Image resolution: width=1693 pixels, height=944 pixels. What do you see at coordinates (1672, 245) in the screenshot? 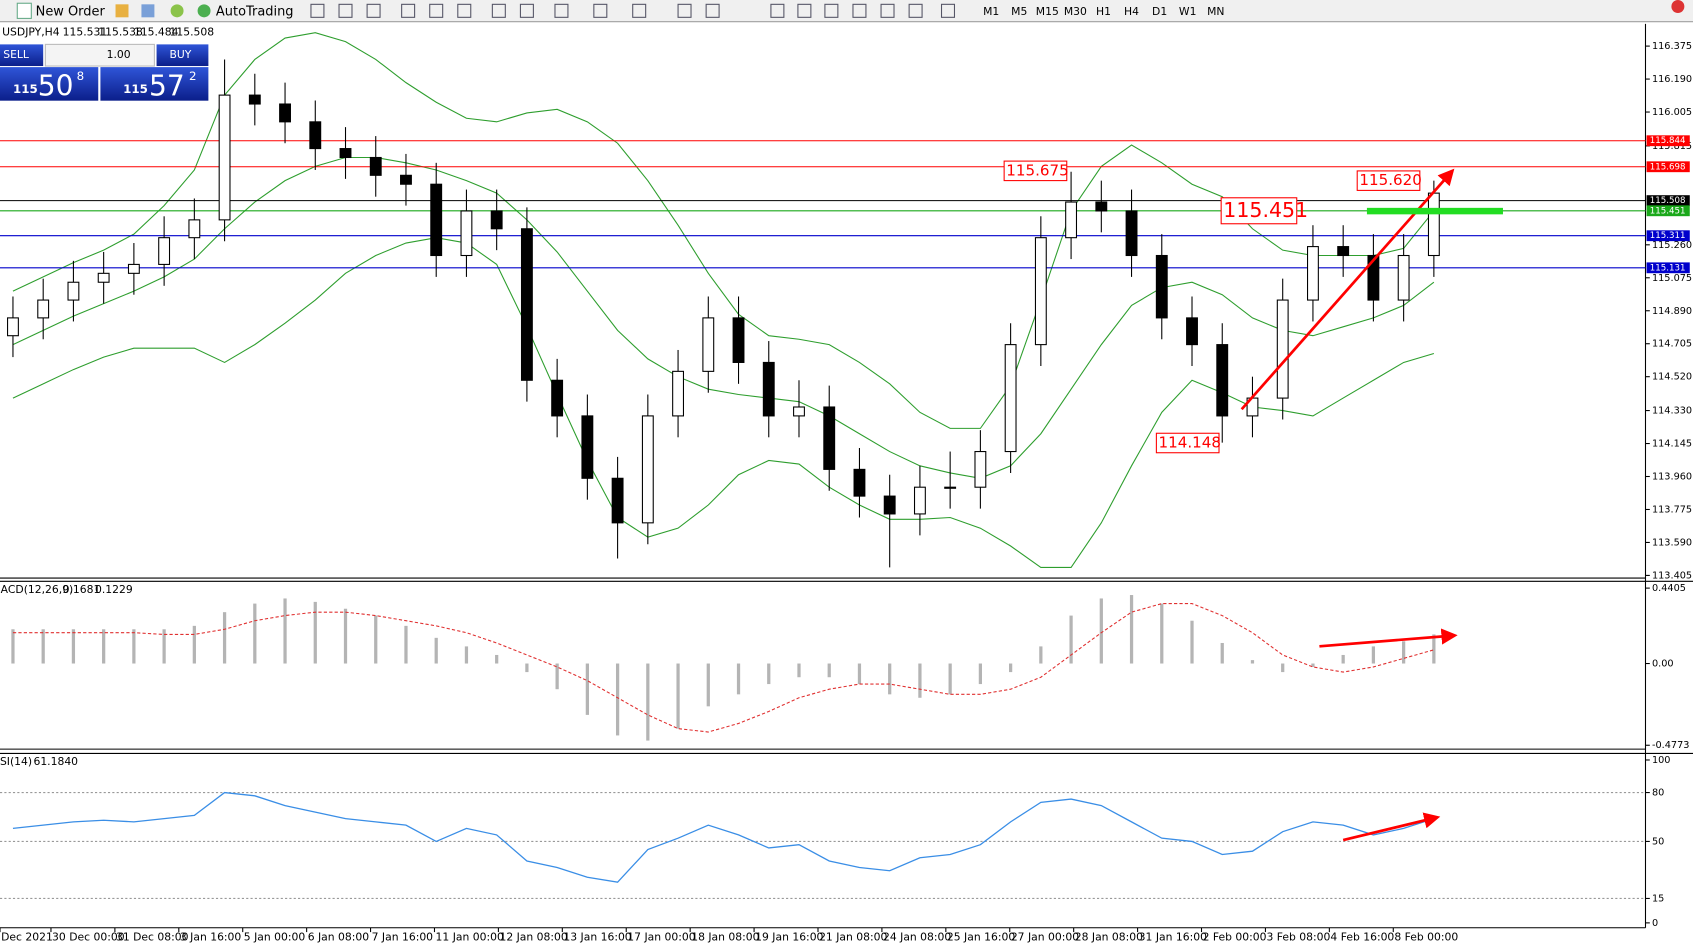
I see `y-tick-label: 115.260` at bounding box center [1672, 245].